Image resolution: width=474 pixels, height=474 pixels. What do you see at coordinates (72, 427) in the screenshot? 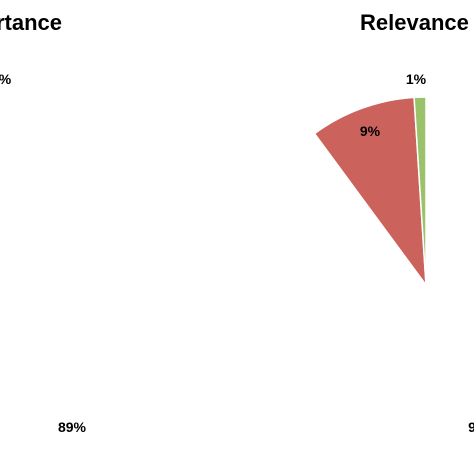
I see `importance-label-0: 89%` at bounding box center [72, 427].